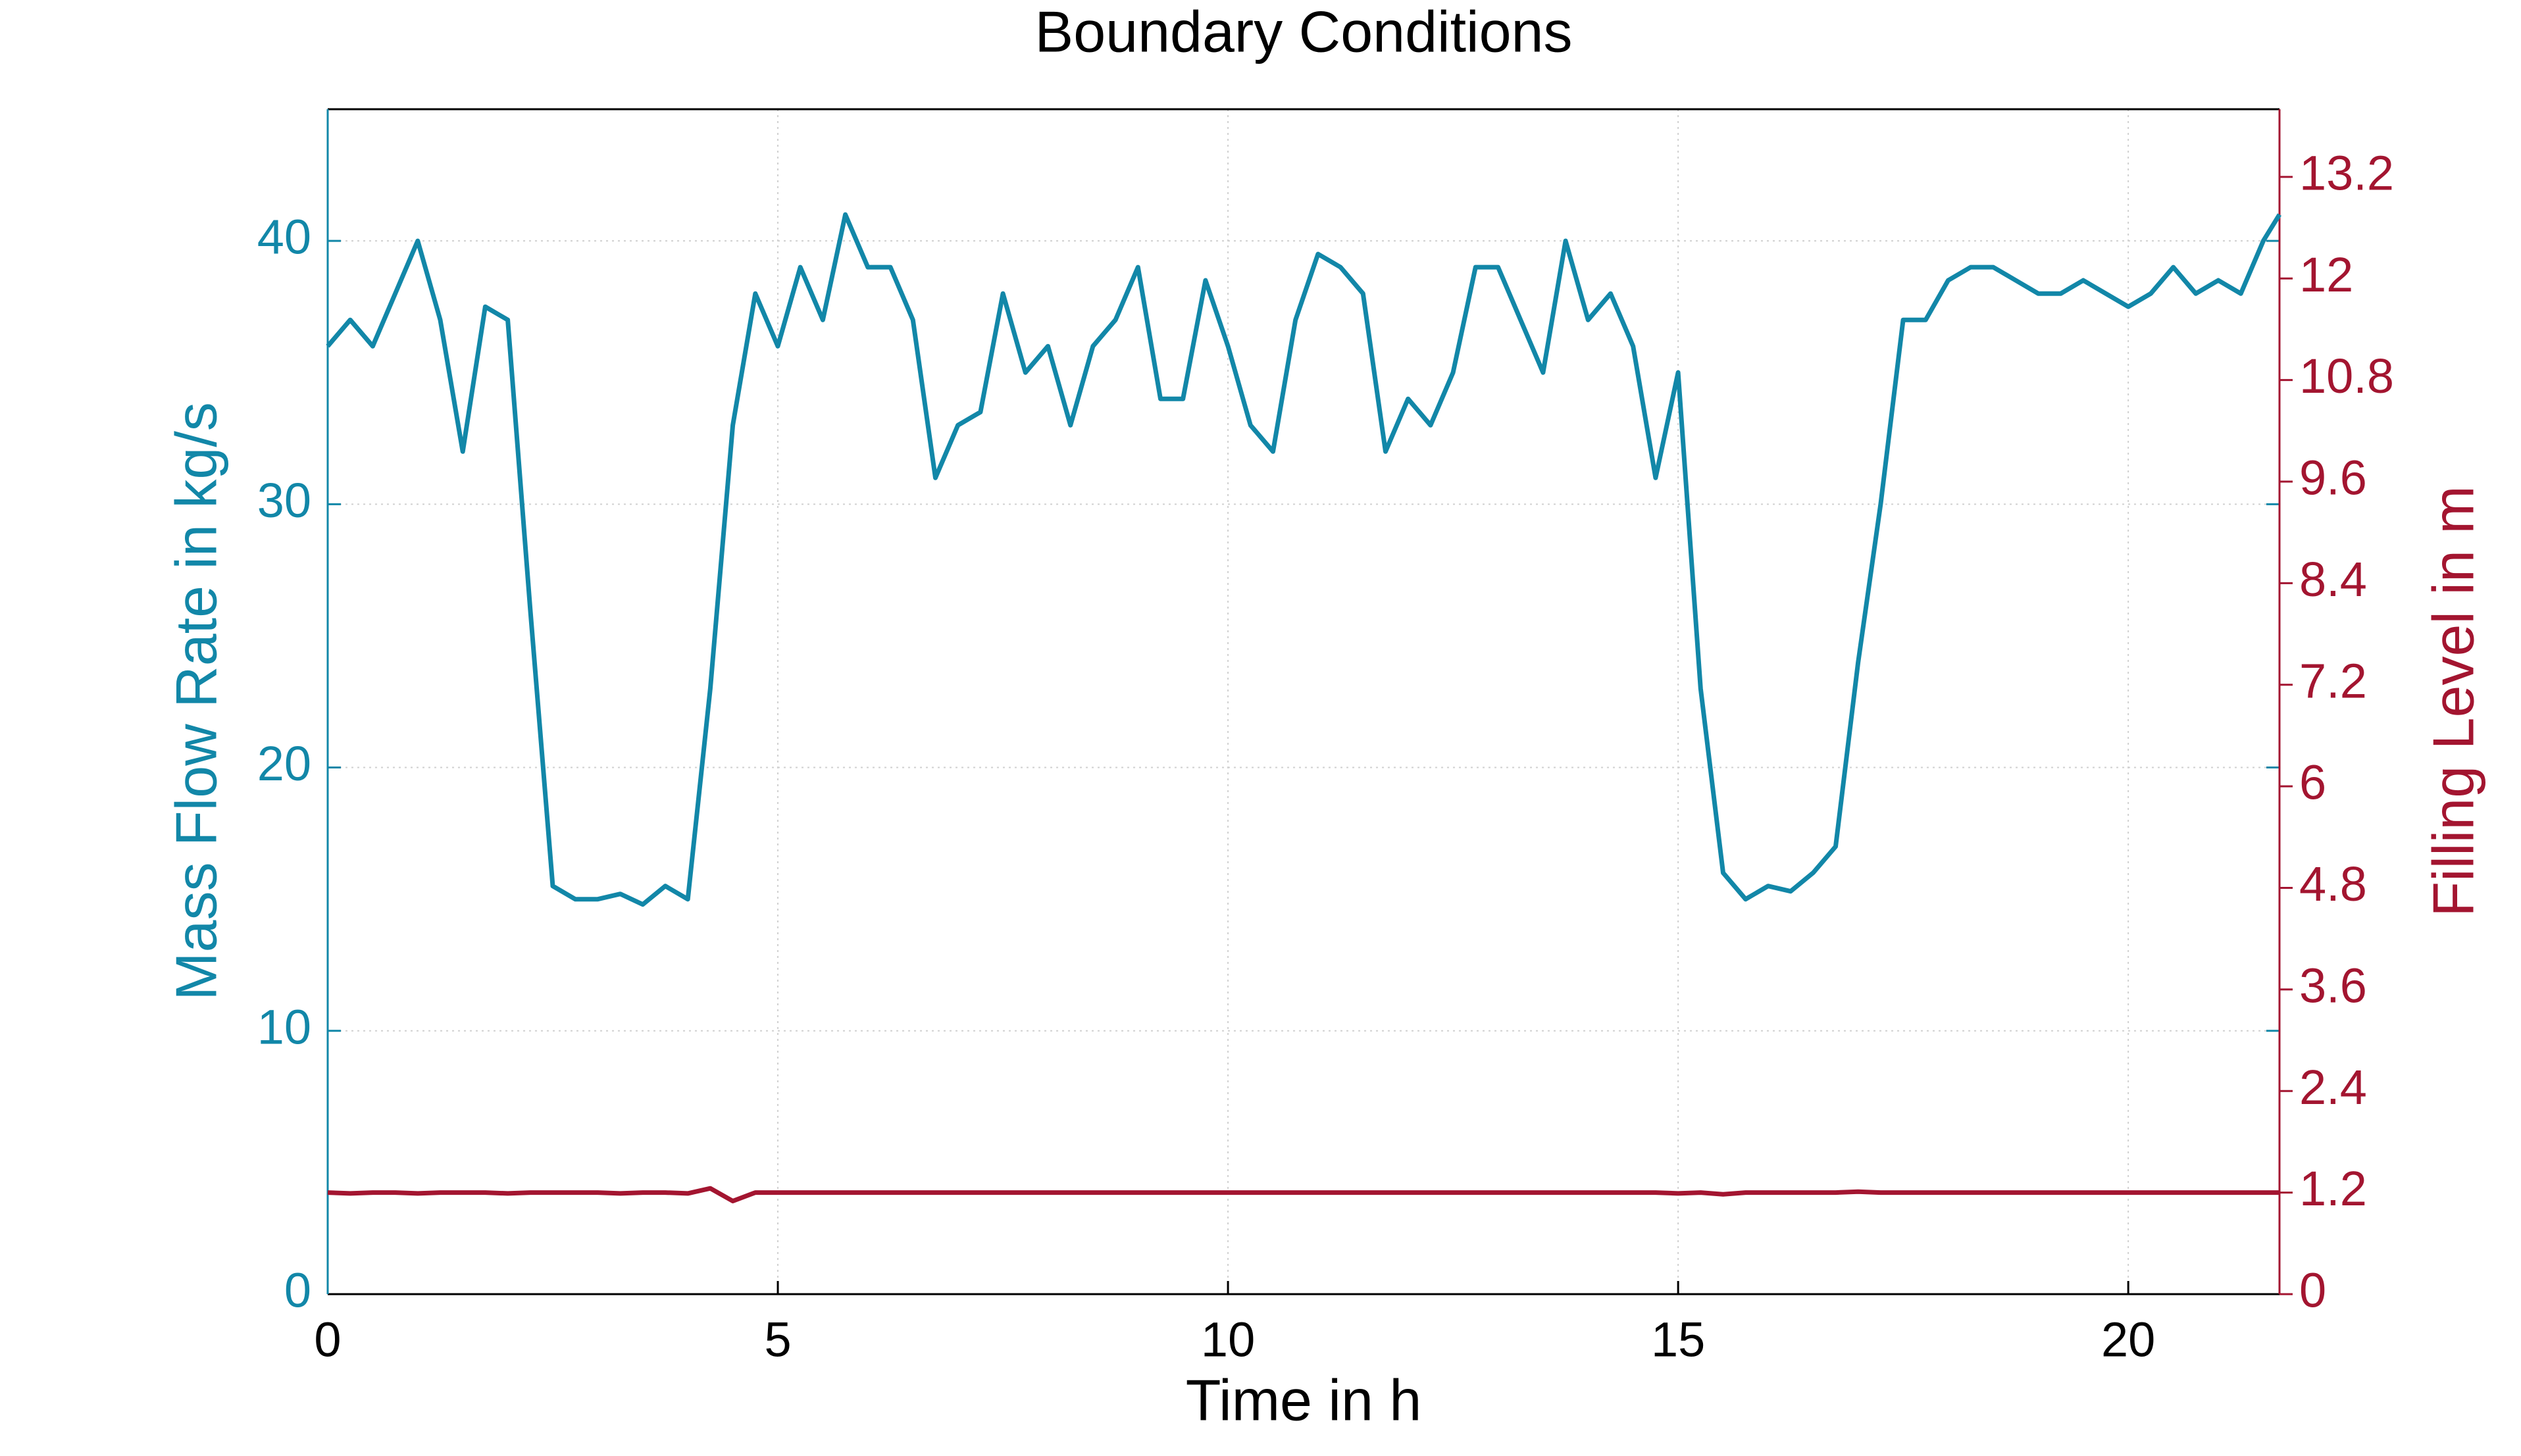 The width and height of the screenshot is (2521, 1456). I want to click on y2-tick-label: 9.6, so click(2333, 478).